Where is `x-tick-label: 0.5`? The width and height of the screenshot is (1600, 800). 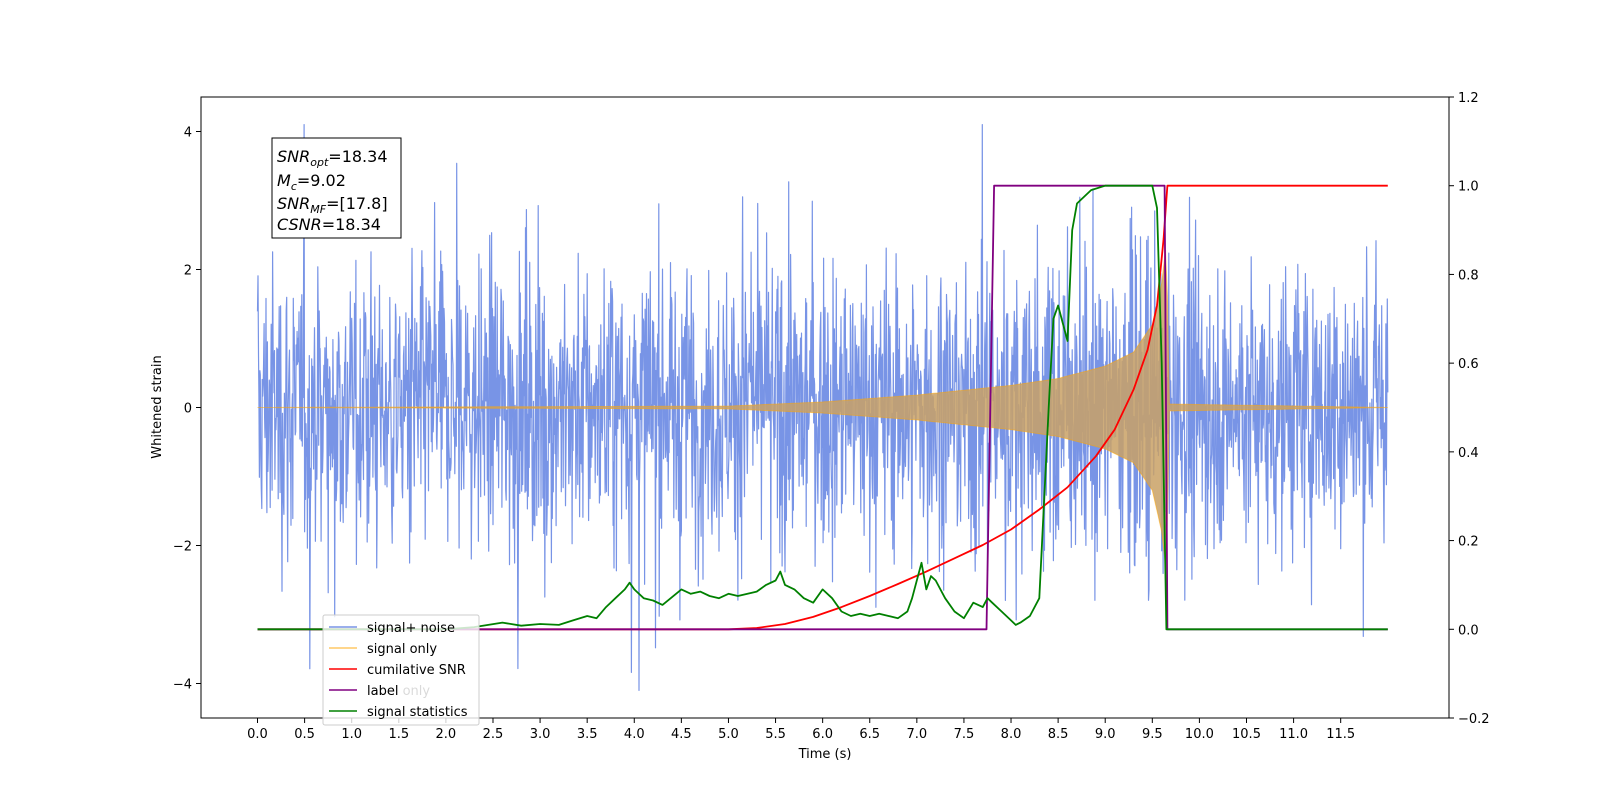
x-tick-label: 0.5 is located at coordinates (304, 734).